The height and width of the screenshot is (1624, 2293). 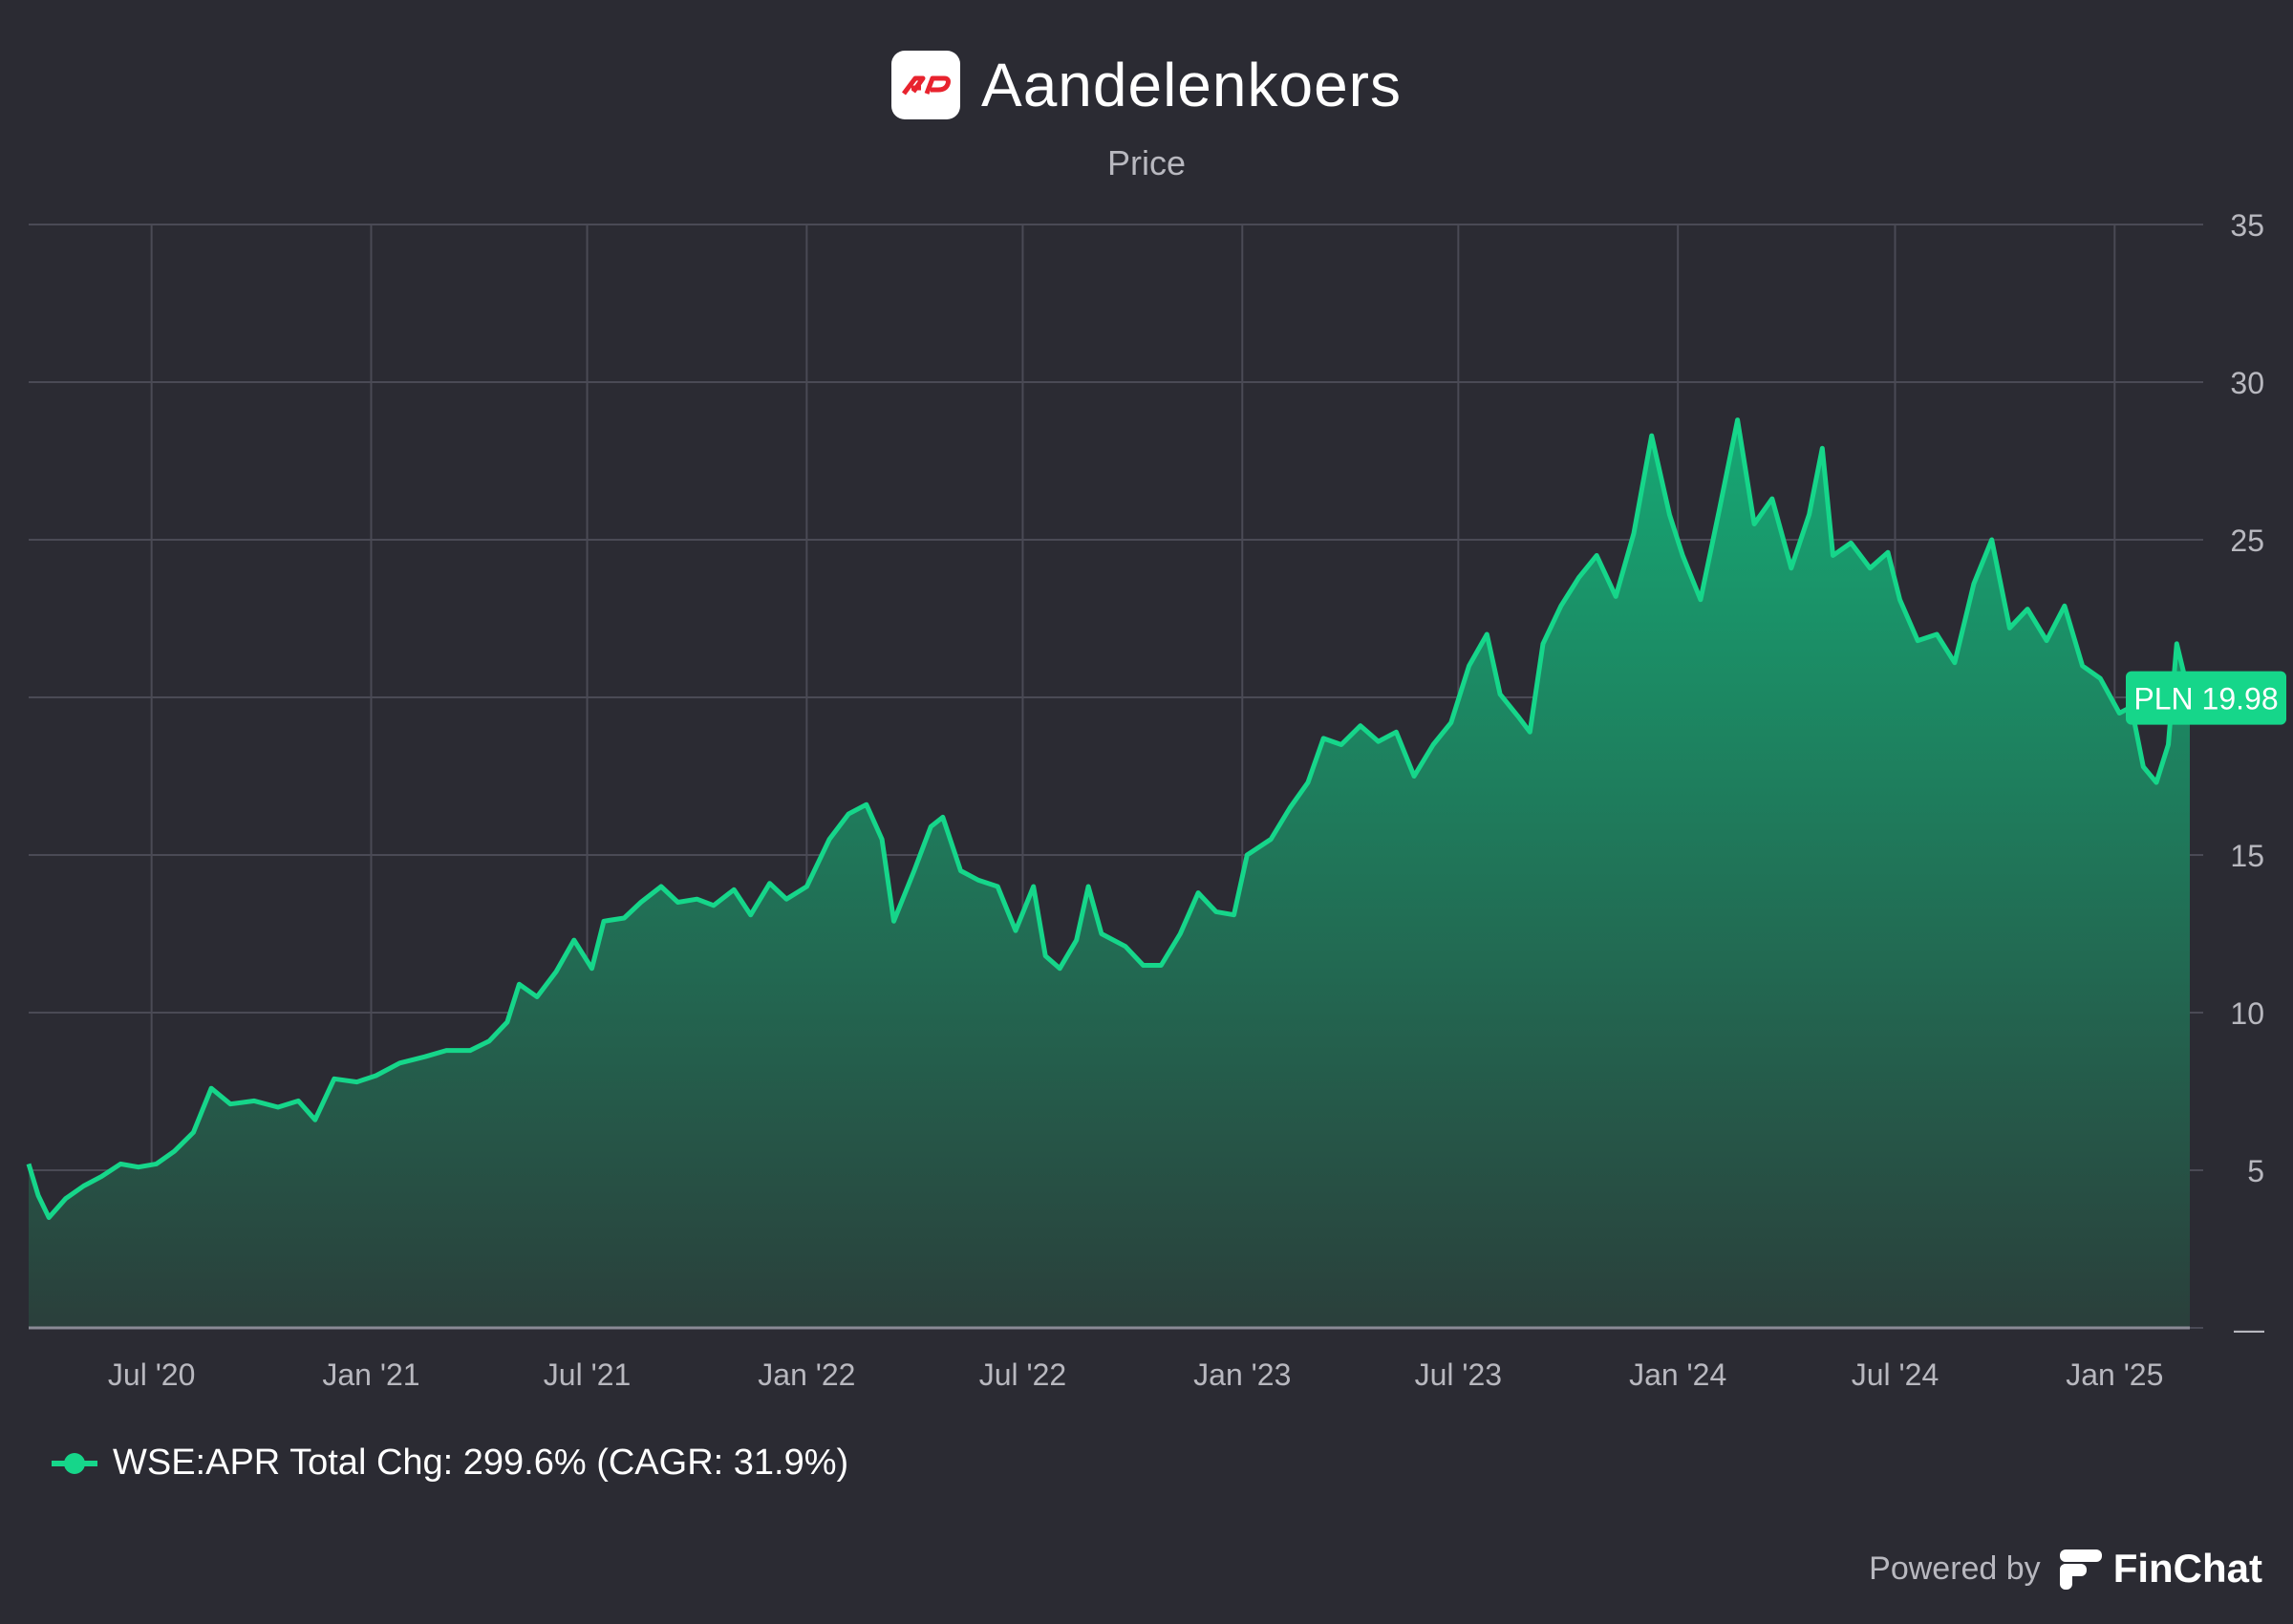 I want to click on company-logo, so click(x=926, y=85).